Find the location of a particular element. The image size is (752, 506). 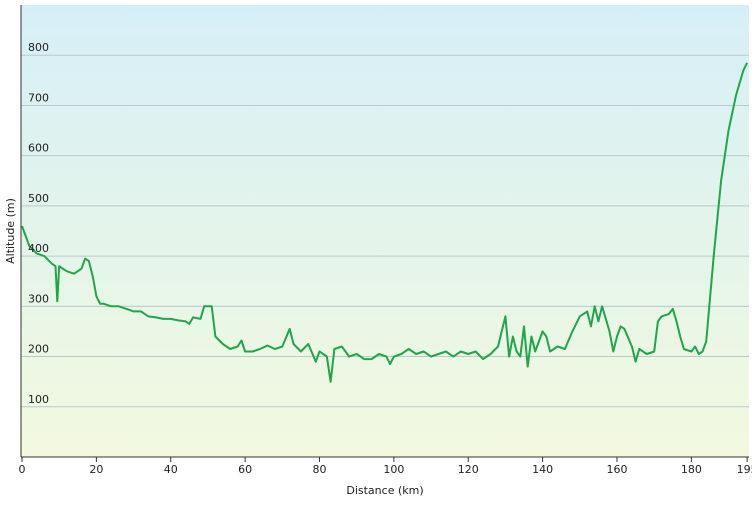

y-tick-label: 600 is located at coordinates (38, 148).